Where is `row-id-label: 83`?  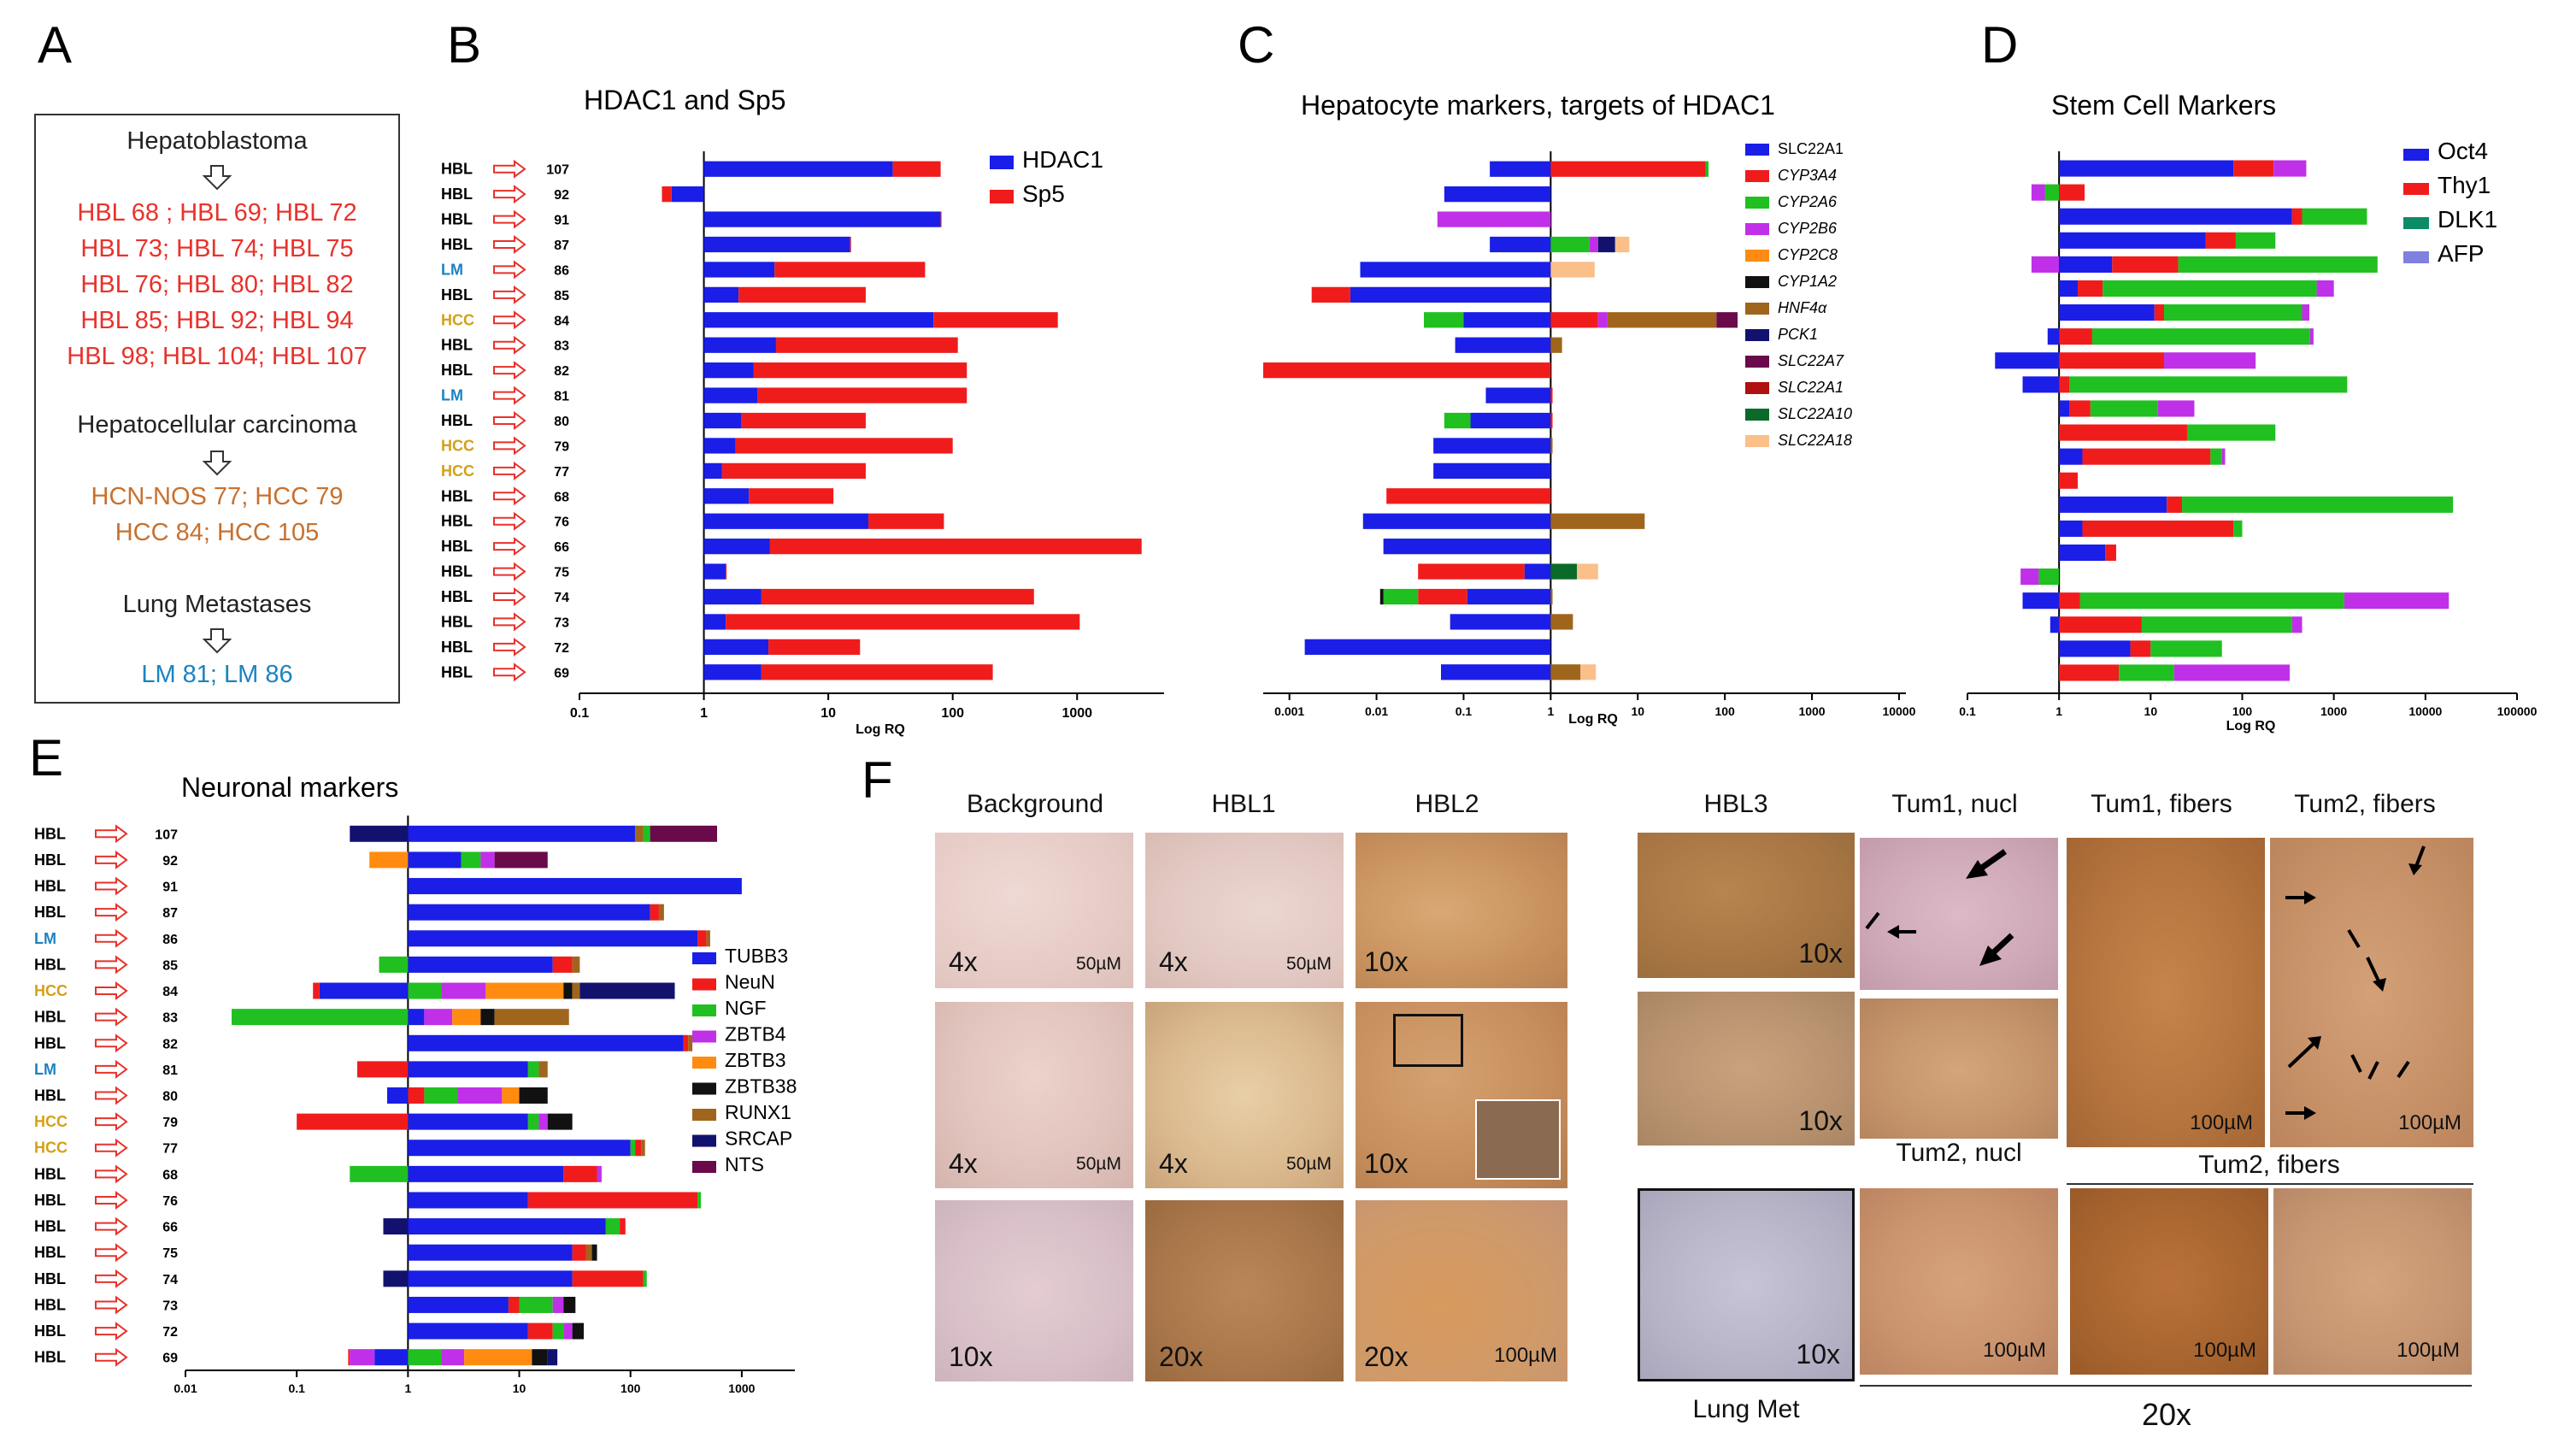 row-id-label: 83 is located at coordinates (561, 346).